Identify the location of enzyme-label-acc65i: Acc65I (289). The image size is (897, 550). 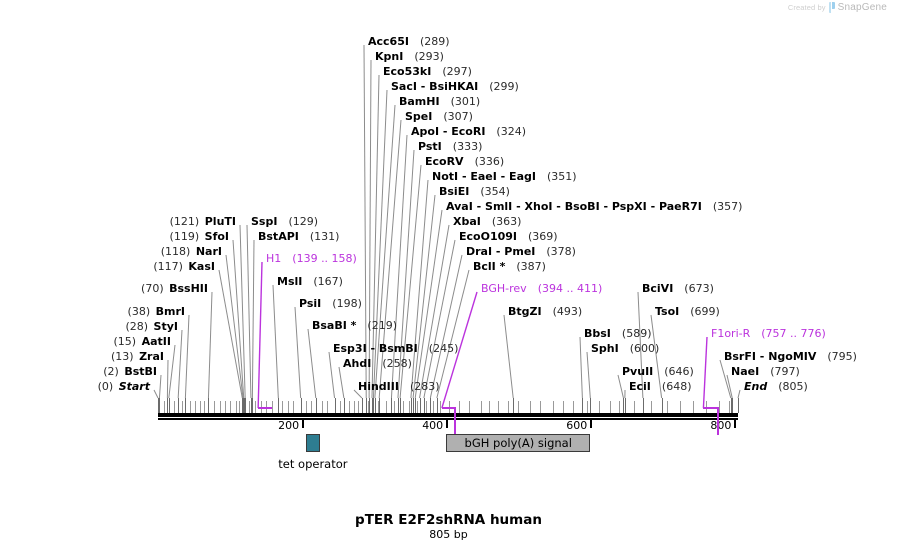
(409, 41).